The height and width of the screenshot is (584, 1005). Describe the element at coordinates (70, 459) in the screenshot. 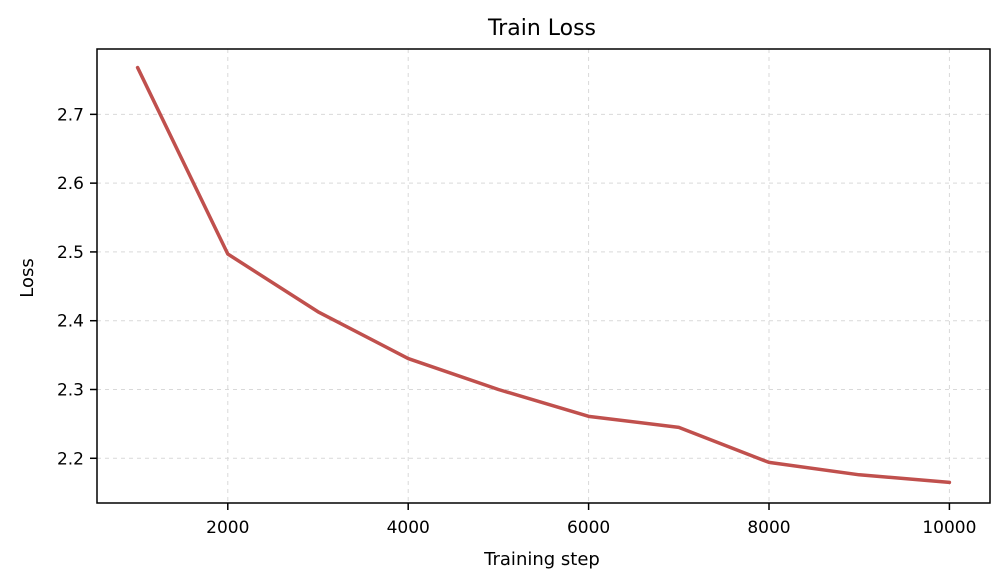

I see `y-tick-label: 2.2` at that location.